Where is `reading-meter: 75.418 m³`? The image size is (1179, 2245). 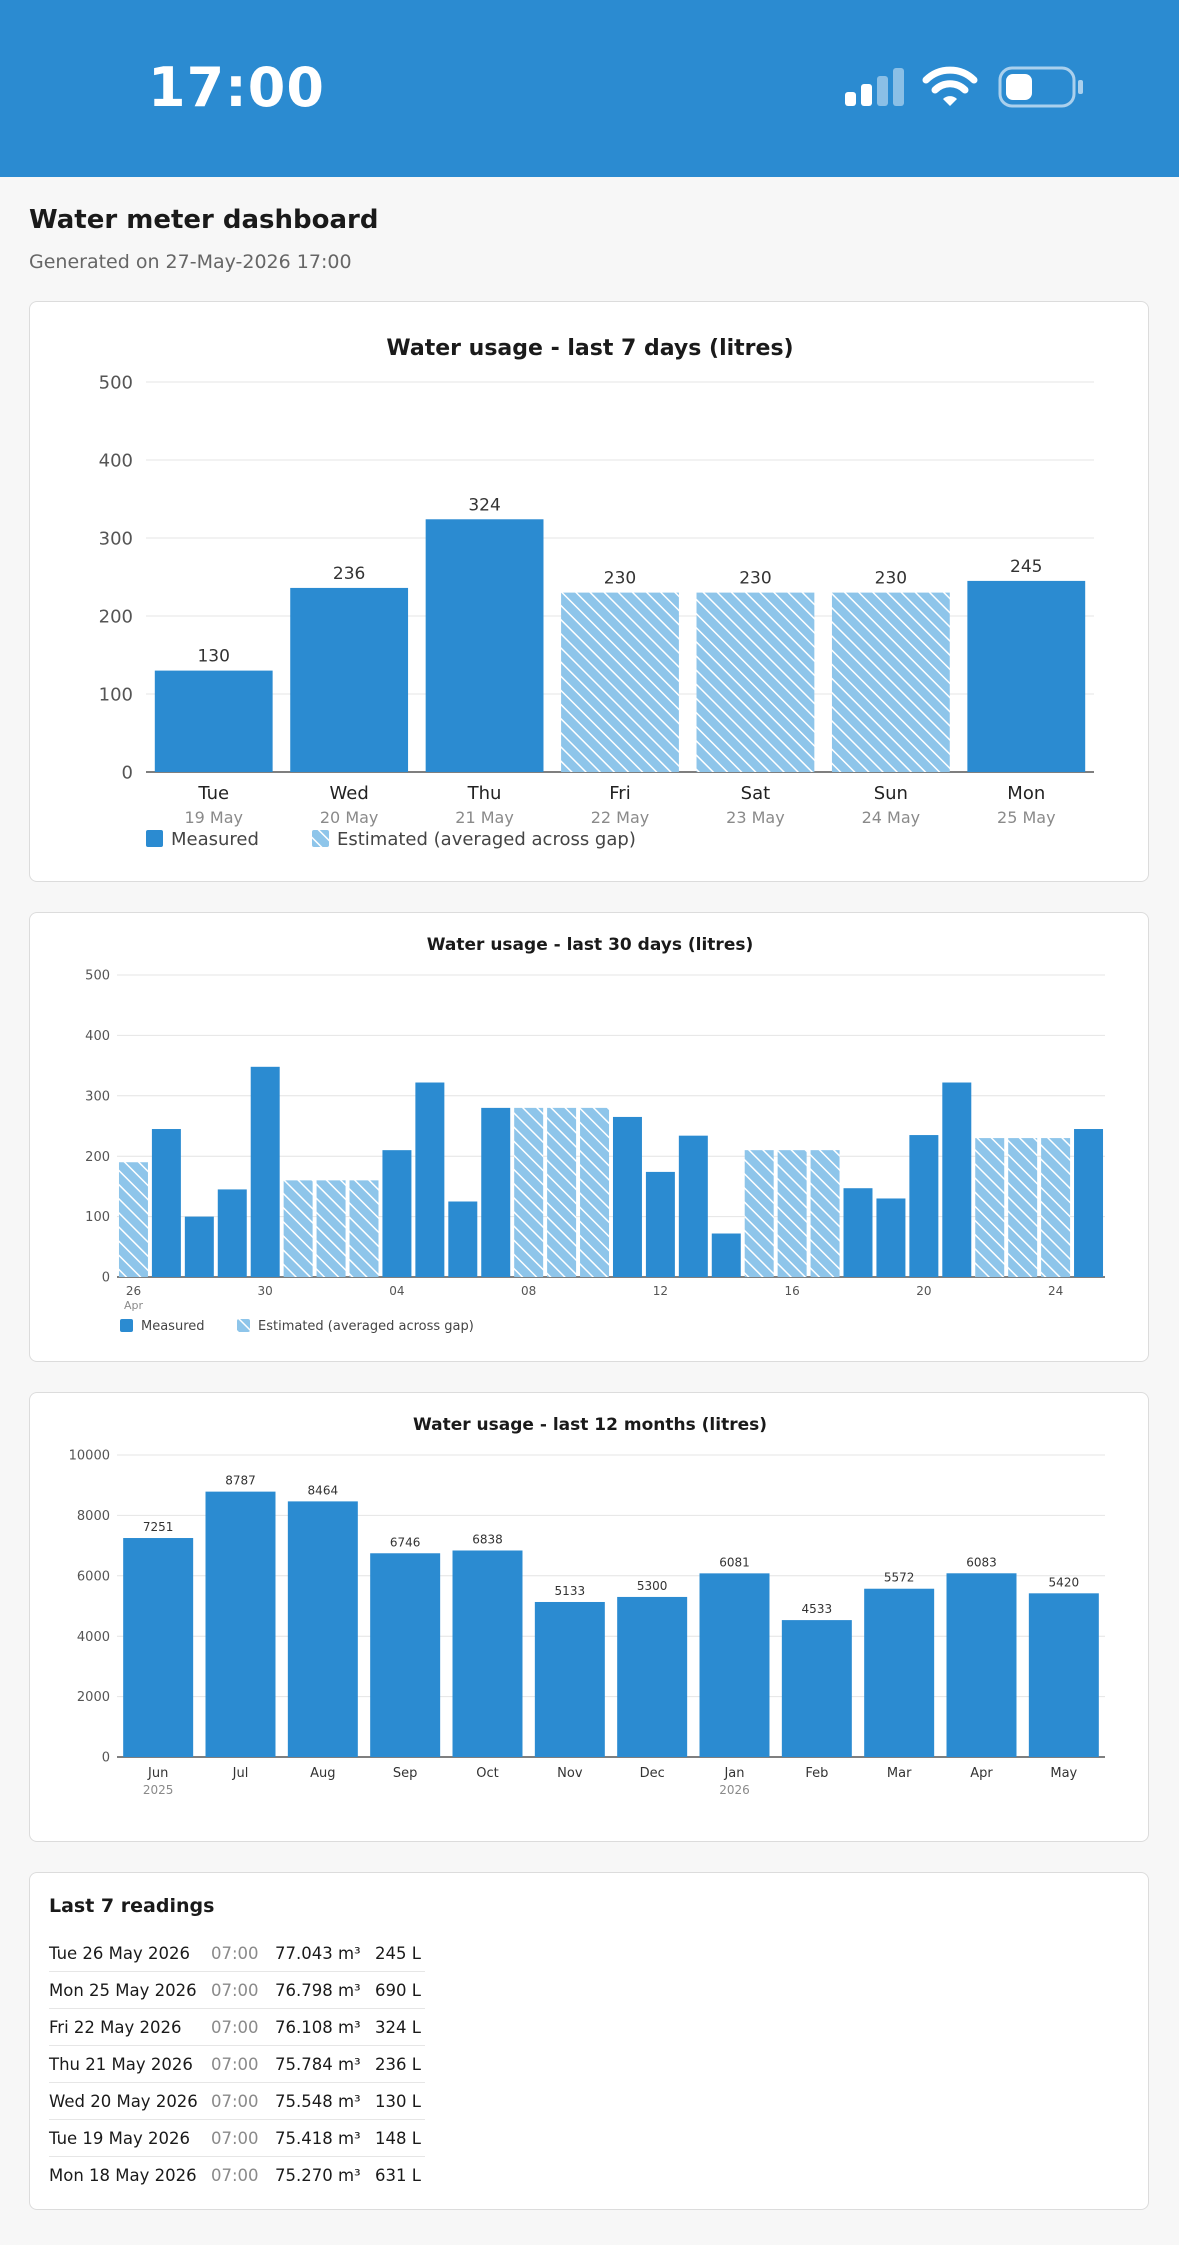
reading-meter: 75.418 m³ is located at coordinates (325, 2138).